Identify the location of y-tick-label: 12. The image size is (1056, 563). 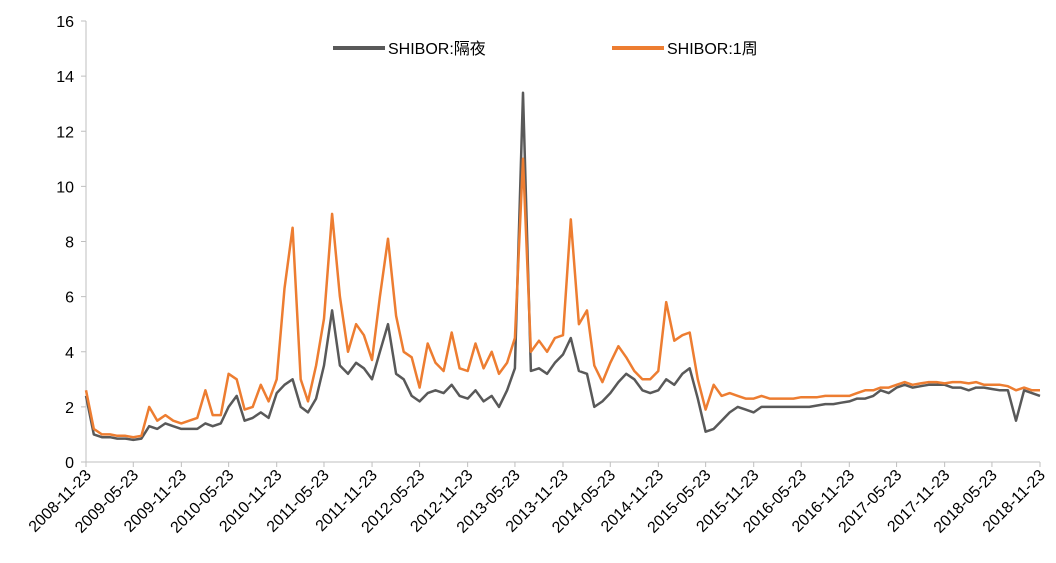
(65, 132).